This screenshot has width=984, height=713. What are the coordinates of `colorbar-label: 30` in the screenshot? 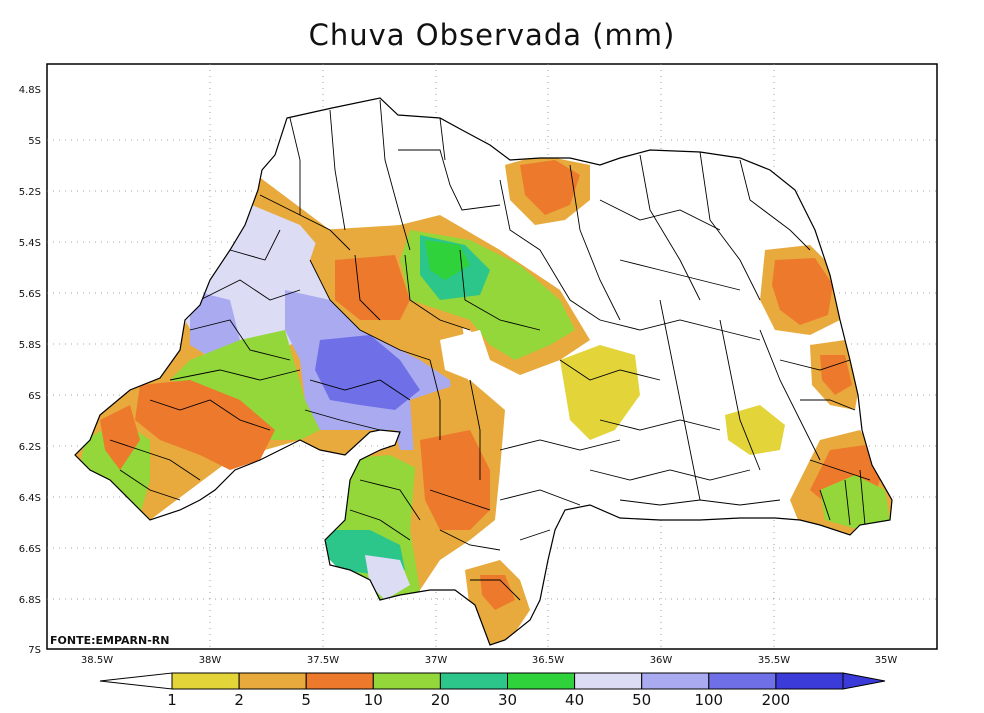 It's located at (507, 700).